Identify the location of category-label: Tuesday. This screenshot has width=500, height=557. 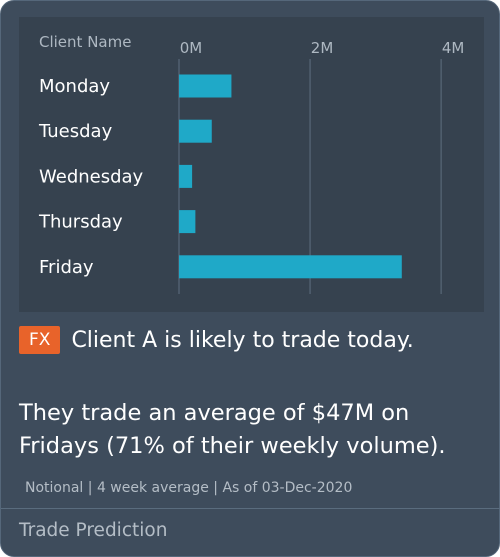
(75, 131).